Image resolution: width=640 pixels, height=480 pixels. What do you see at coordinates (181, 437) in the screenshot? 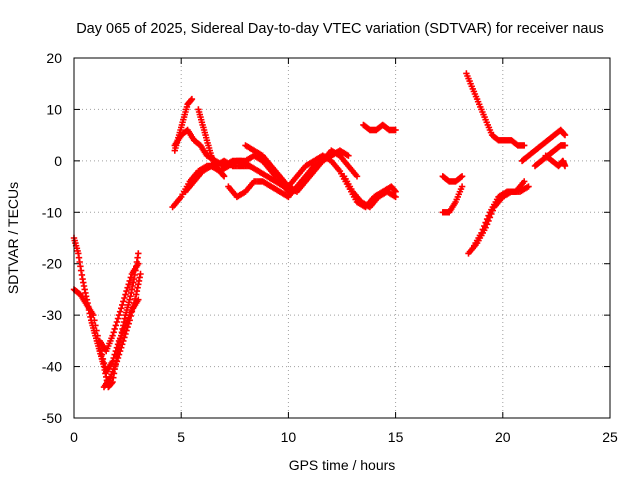
I see `x-tick-label: 5` at bounding box center [181, 437].